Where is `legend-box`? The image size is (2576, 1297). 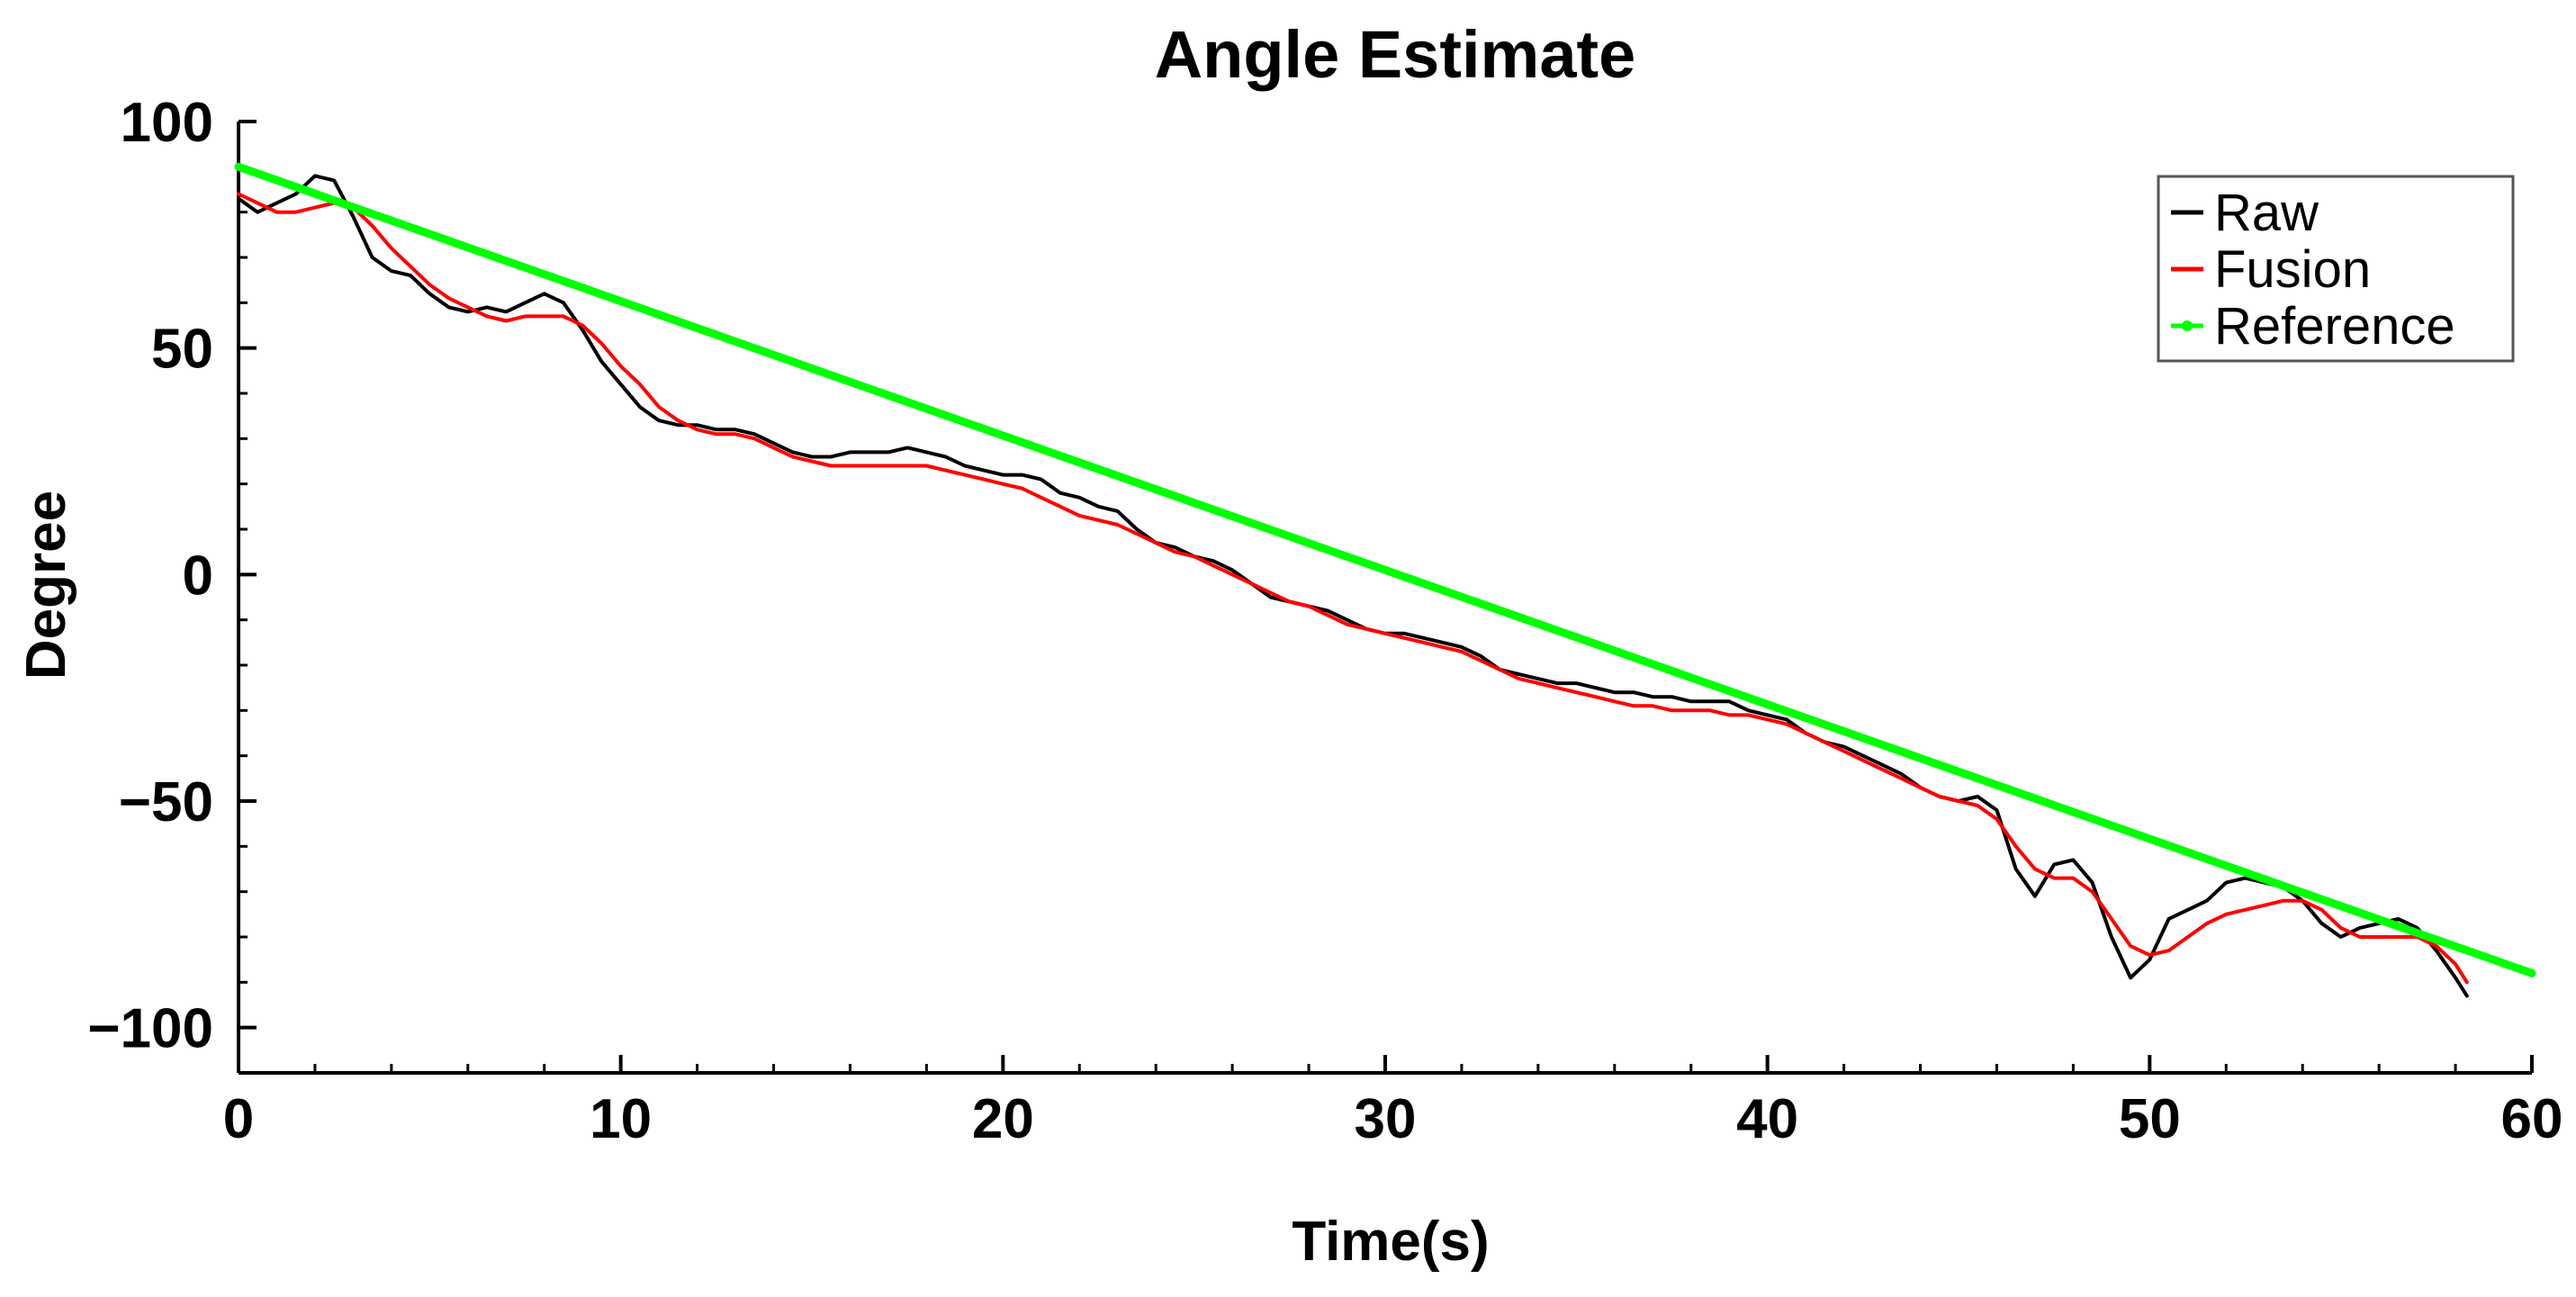
legend-box is located at coordinates (2336, 269).